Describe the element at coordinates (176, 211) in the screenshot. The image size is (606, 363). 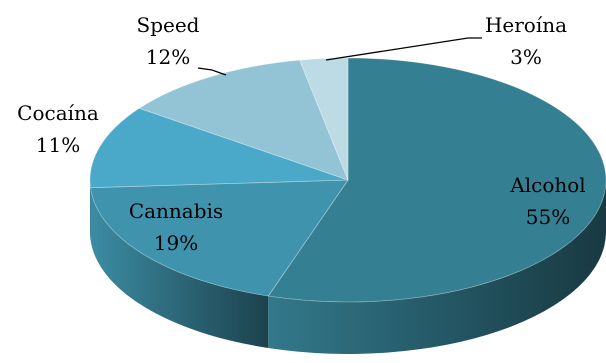
I see `slice-label-cannabis: Cannabis` at that location.